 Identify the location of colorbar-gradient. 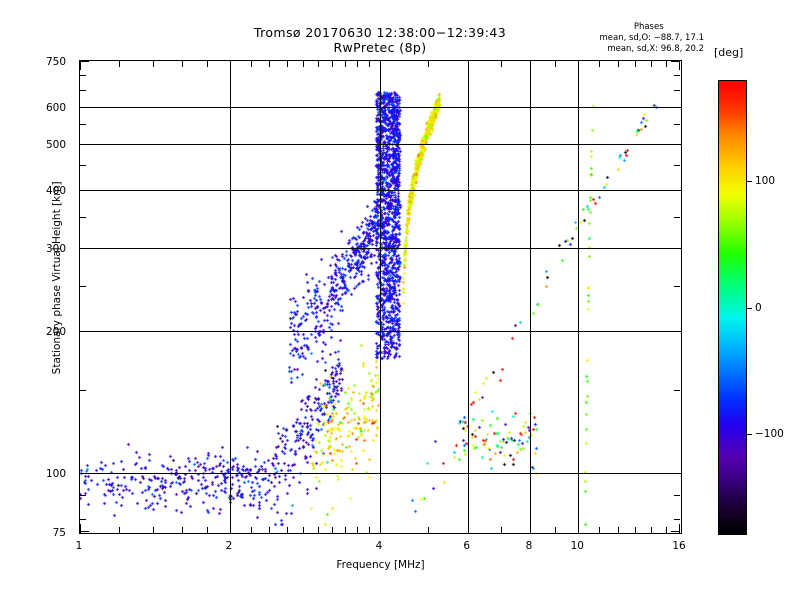
(732, 307).